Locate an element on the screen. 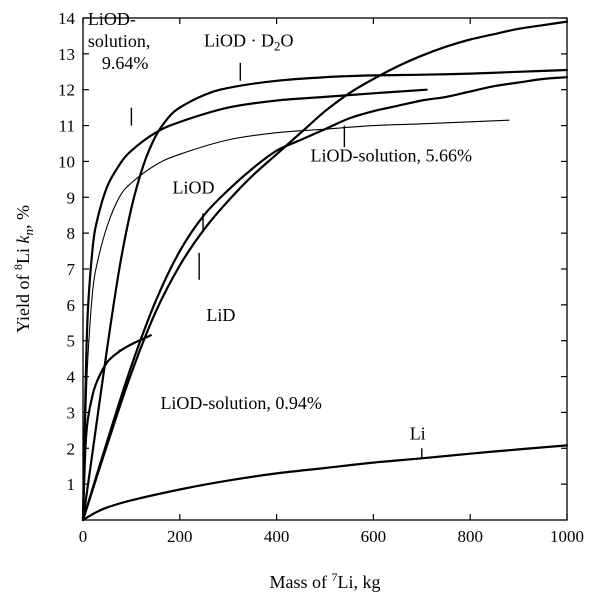 This screenshot has height=599, width=589. annotation-liod-solution-964: LiOD-solution, 9.64% is located at coordinates (119, 41).